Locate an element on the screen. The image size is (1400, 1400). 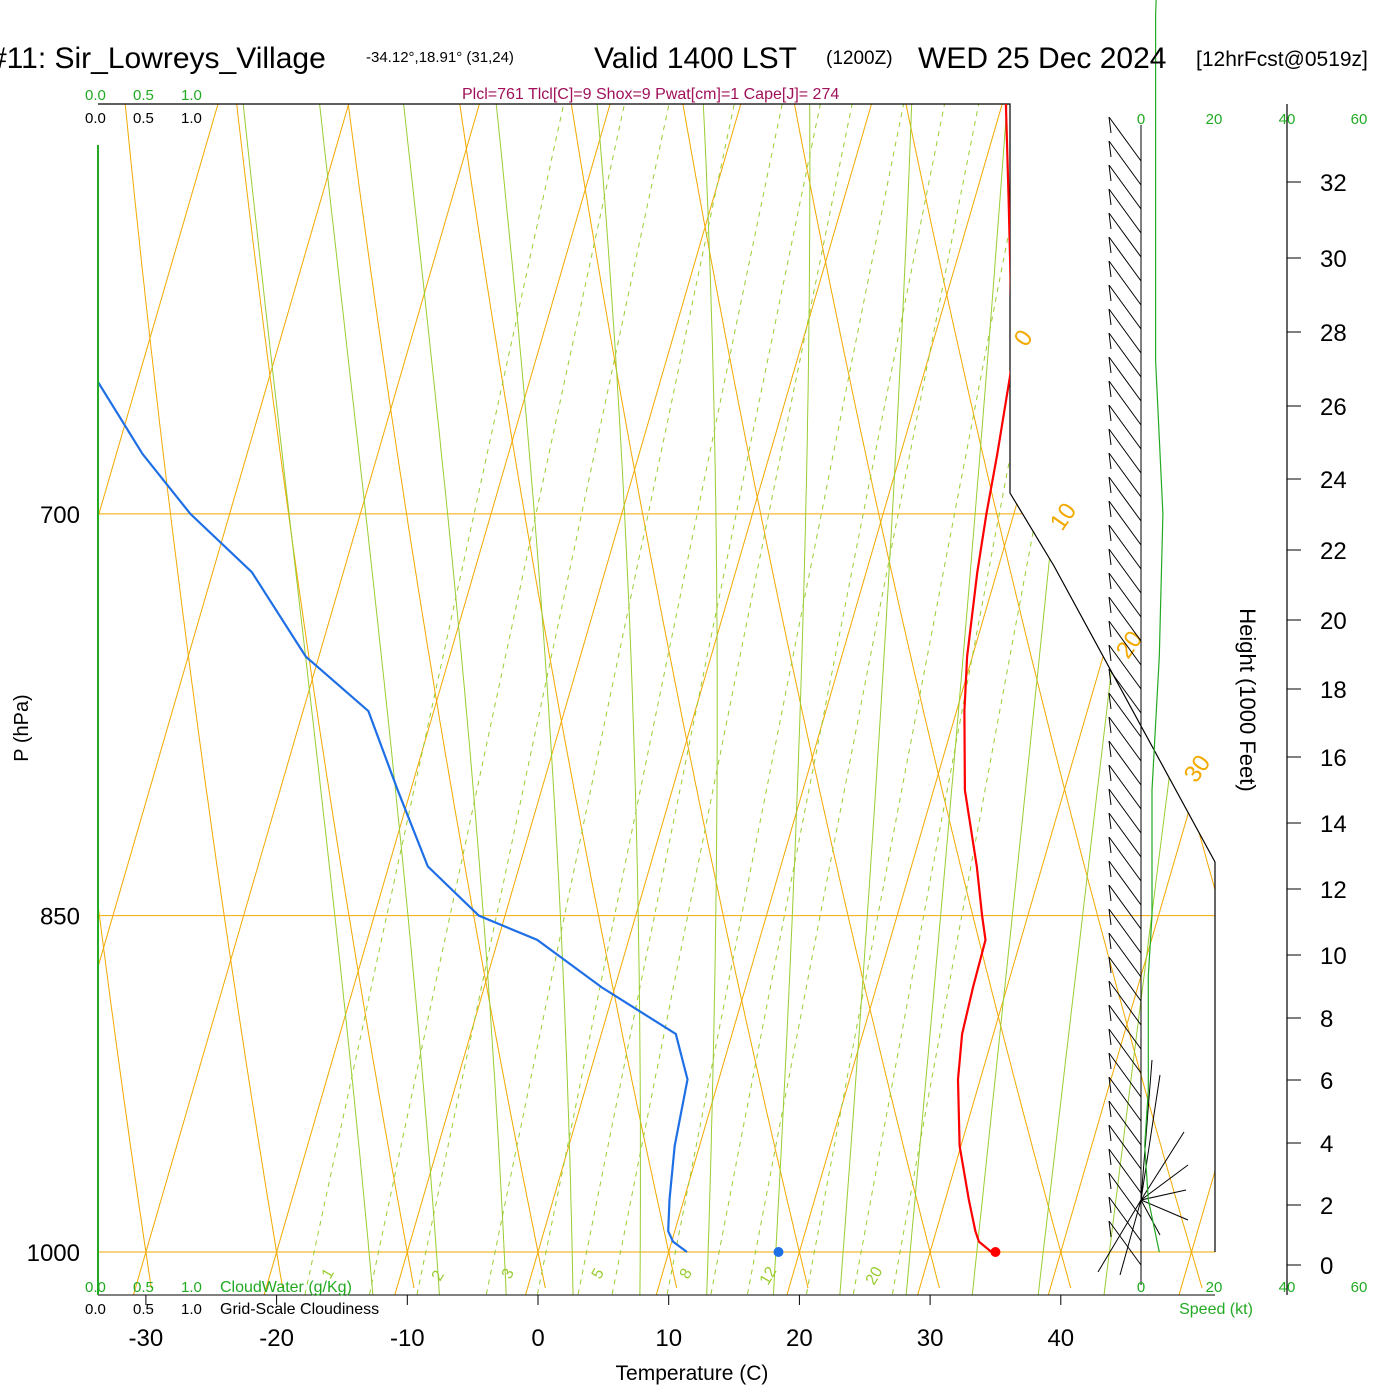
height-tick-label-4: 4 is located at coordinates (1326, 1144).